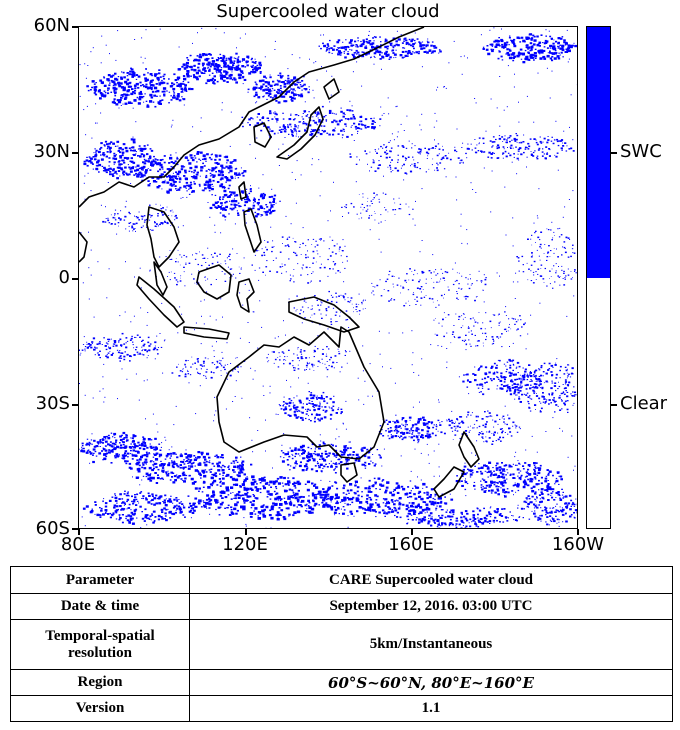 This screenshot has height=730, width=680. What do you see at coordinates (100, 708) in the screenshot?
I see `param-cell: Version` at bounding box center [100, 708].